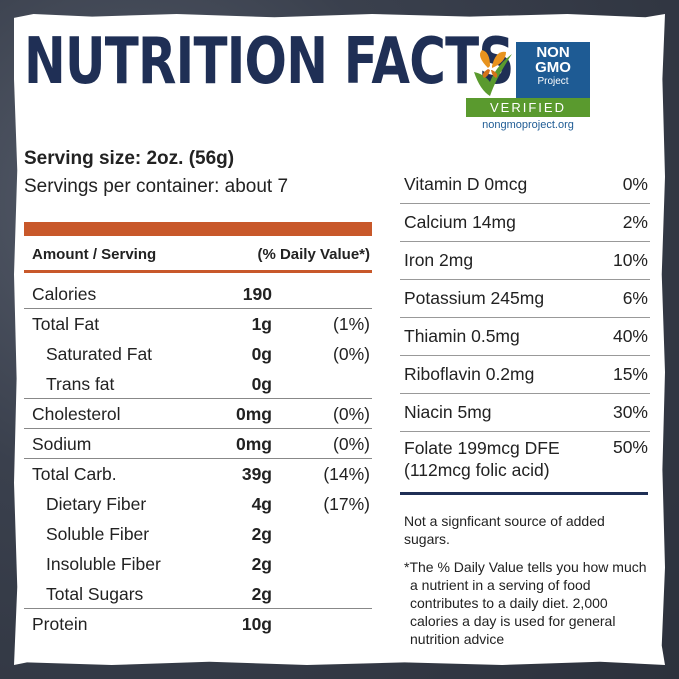 The height and width of the screenshot is (679, 679). What do you see at coordinates (198, 534) in the screenshot?
I see `table-row: Soluble Fiber 2g` at bounding box center [198, 534].